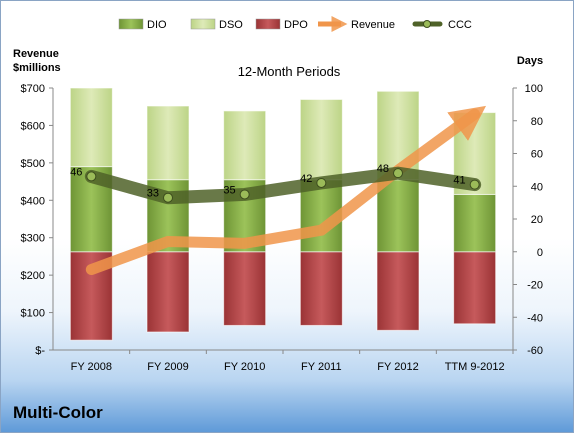  I want to click on right-tick-label: 80, so click(537, 122).